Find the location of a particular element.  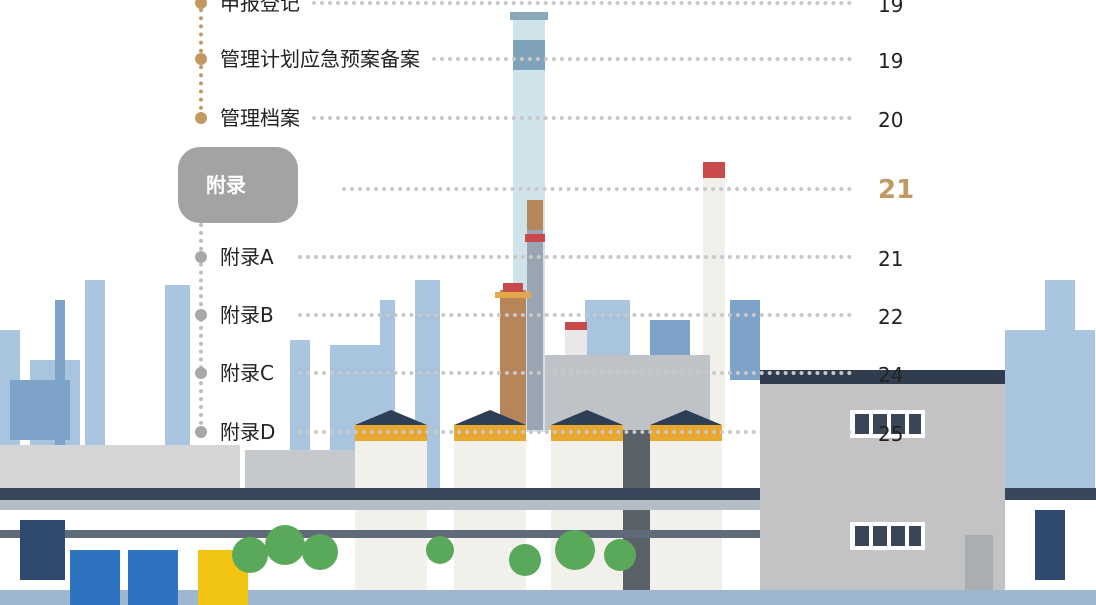

entry-label: 申报登记 is located at coordinates (260, 7).